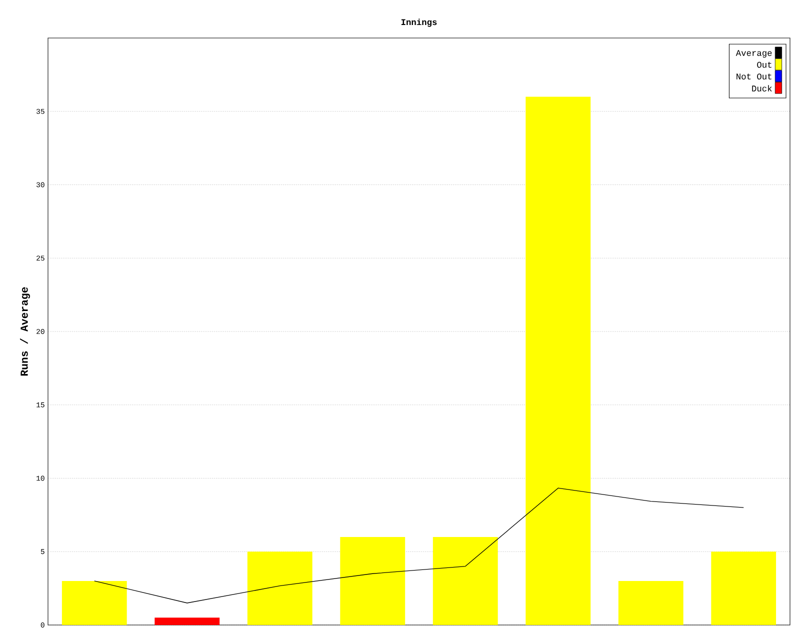 The image size is (800, 640). What do you see at coordinates (764, 65) in the screenshot?
I see `legend-label: Out` at bounding box center [764, 65].